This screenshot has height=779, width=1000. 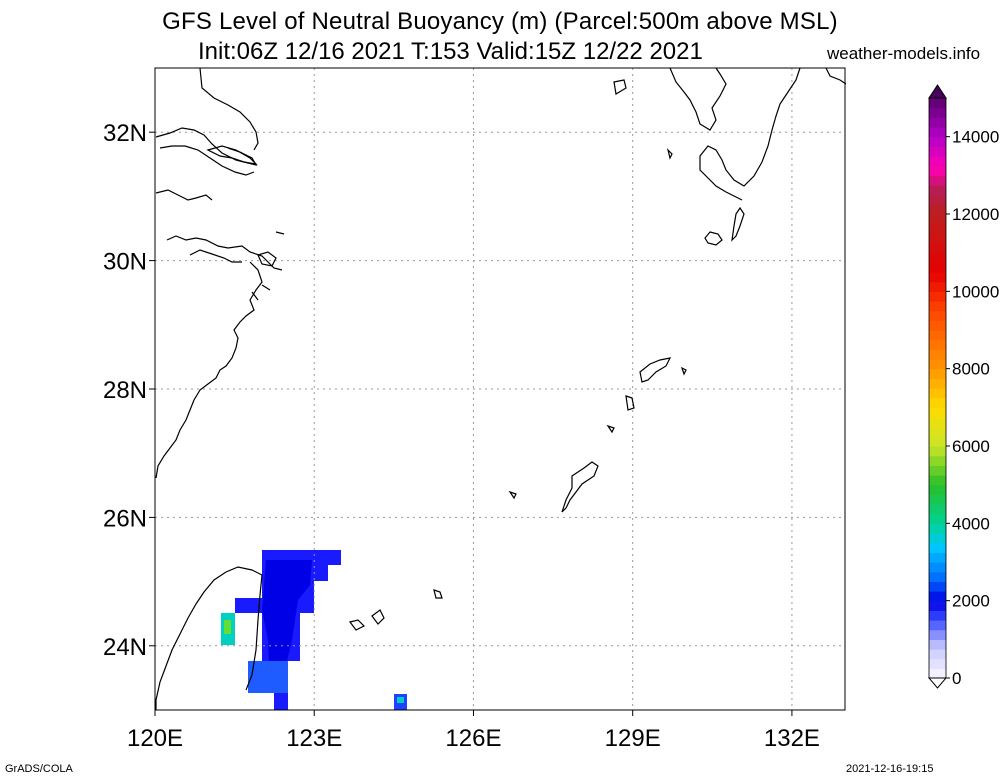 What do you see at coordinates (610, 429) in the screenshot?
I see `okinoerabu` at bounding box center [610, 429].